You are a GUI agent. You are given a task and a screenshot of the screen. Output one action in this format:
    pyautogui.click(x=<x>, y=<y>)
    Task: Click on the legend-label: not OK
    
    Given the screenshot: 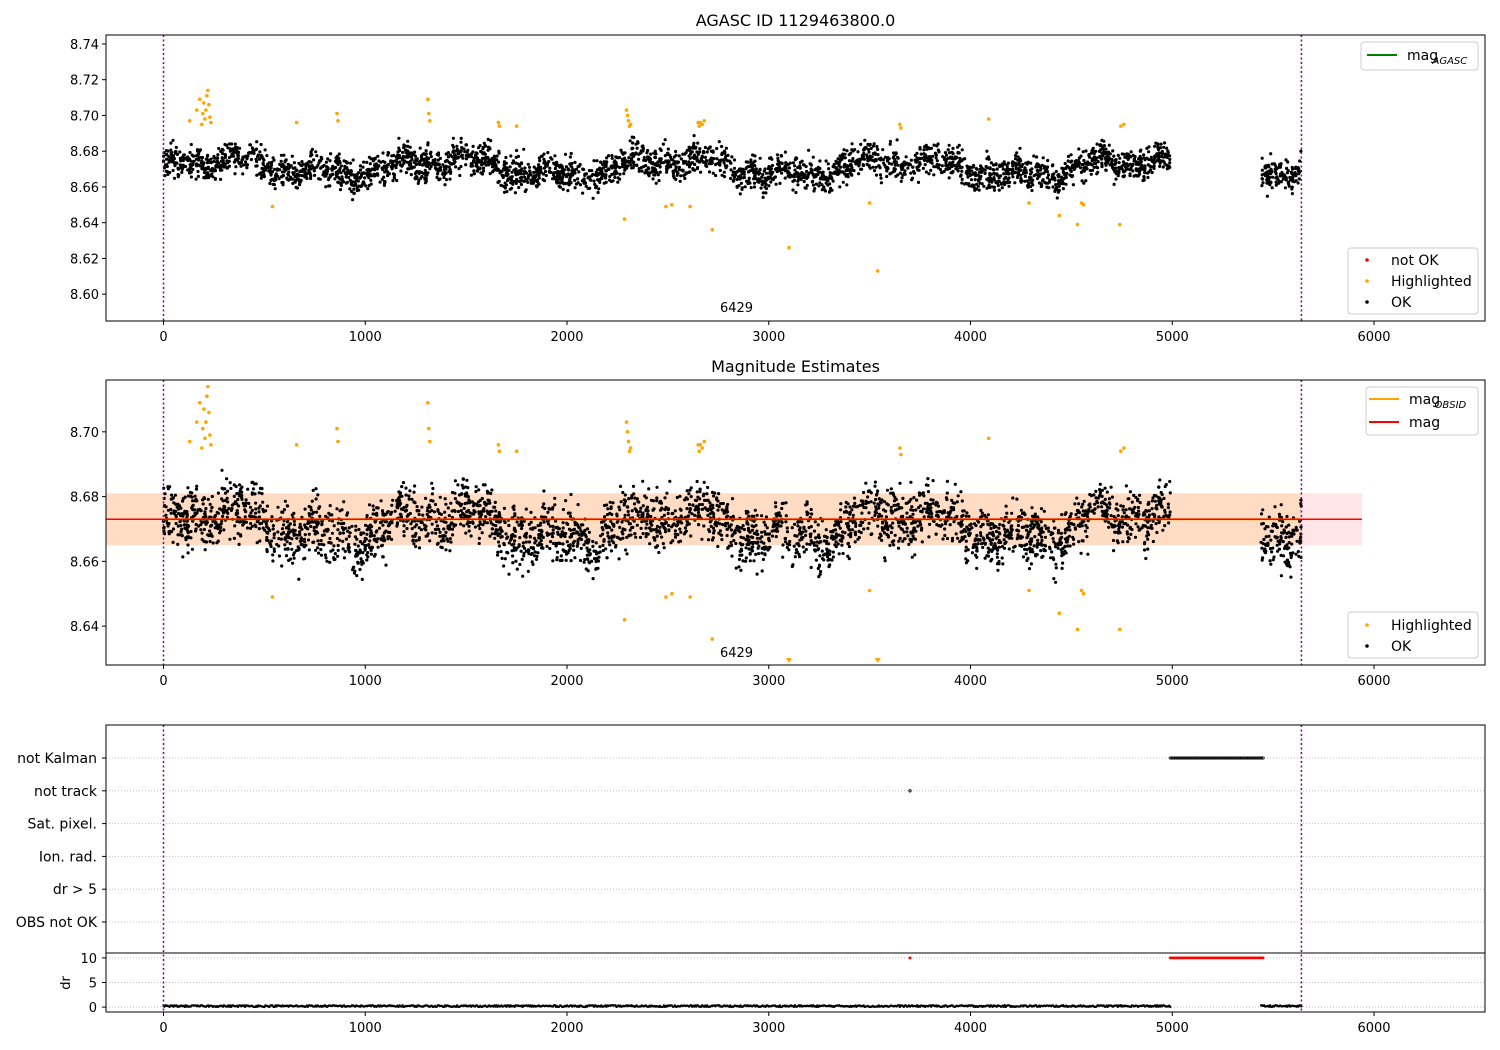 What is the action you would take?
    pyautogui.click(x=1415, y=261)
    